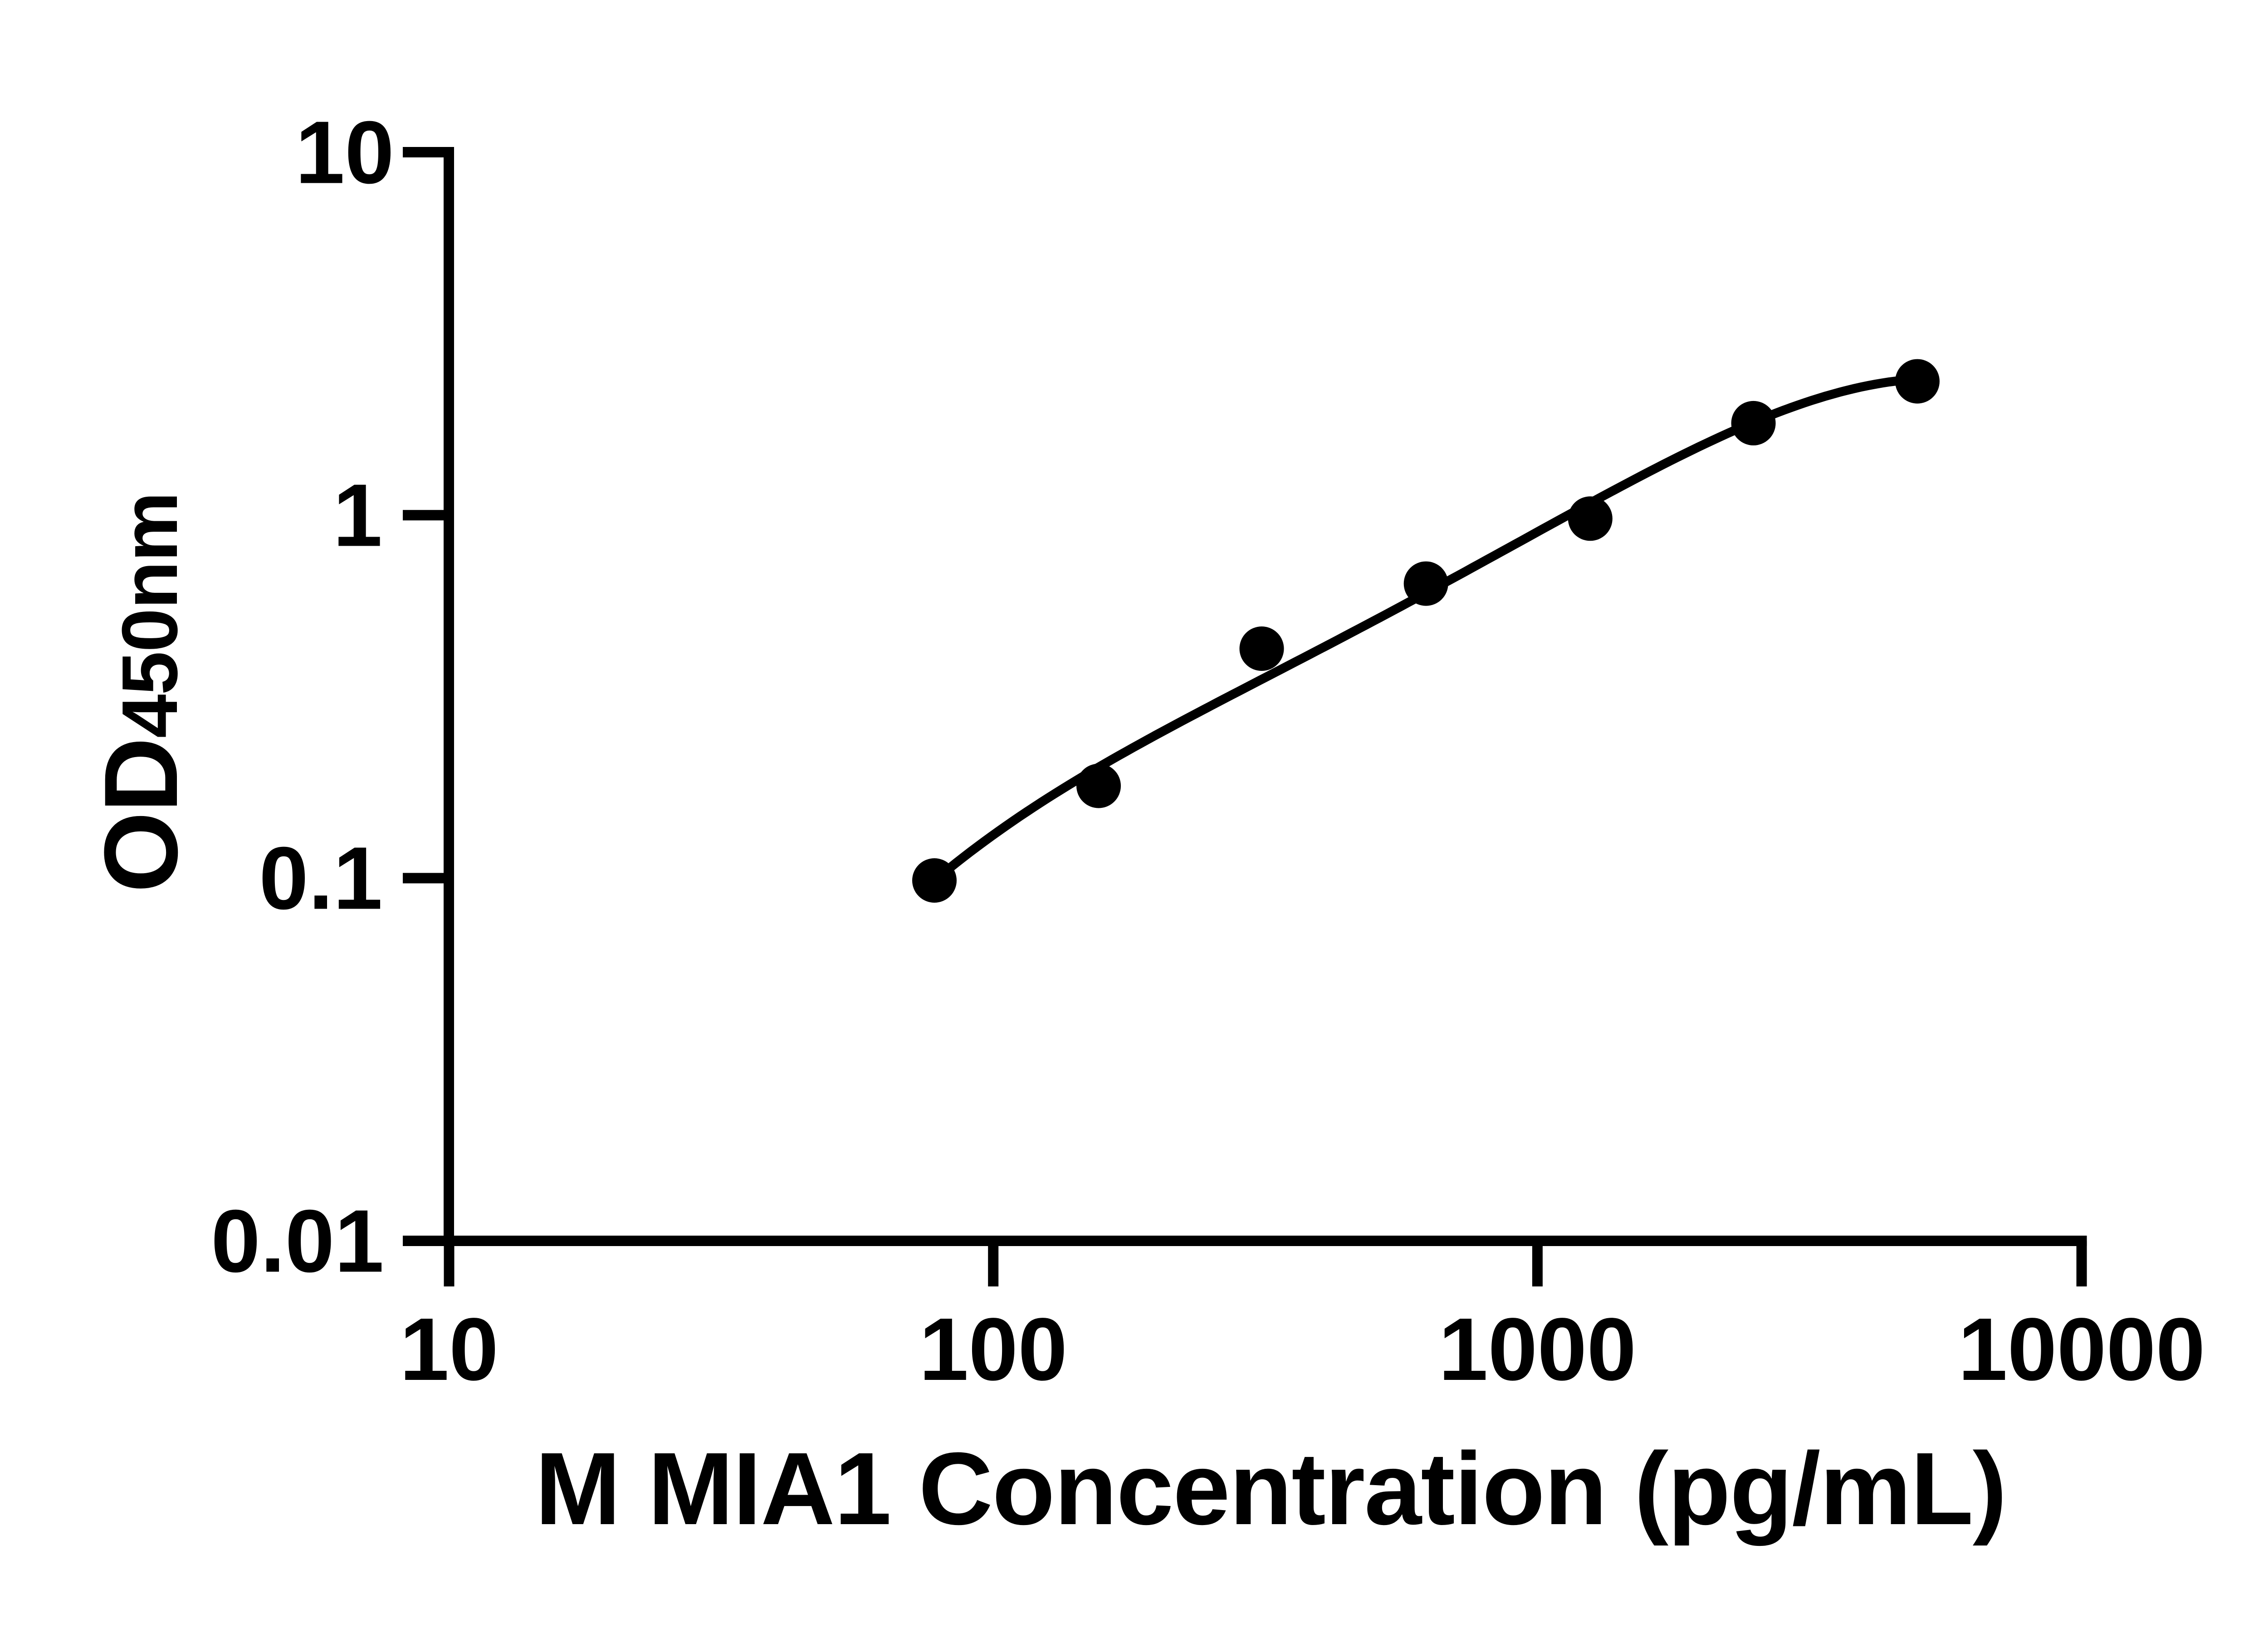 Image resolution: width=2268 pixels, height=1633 pixels. What do you see at coordinates (1271, 1489) in the screenshot?
I see `svg-text: M MIA1 Concentration (pg/mL)` at bounding box center [1271, 1489].